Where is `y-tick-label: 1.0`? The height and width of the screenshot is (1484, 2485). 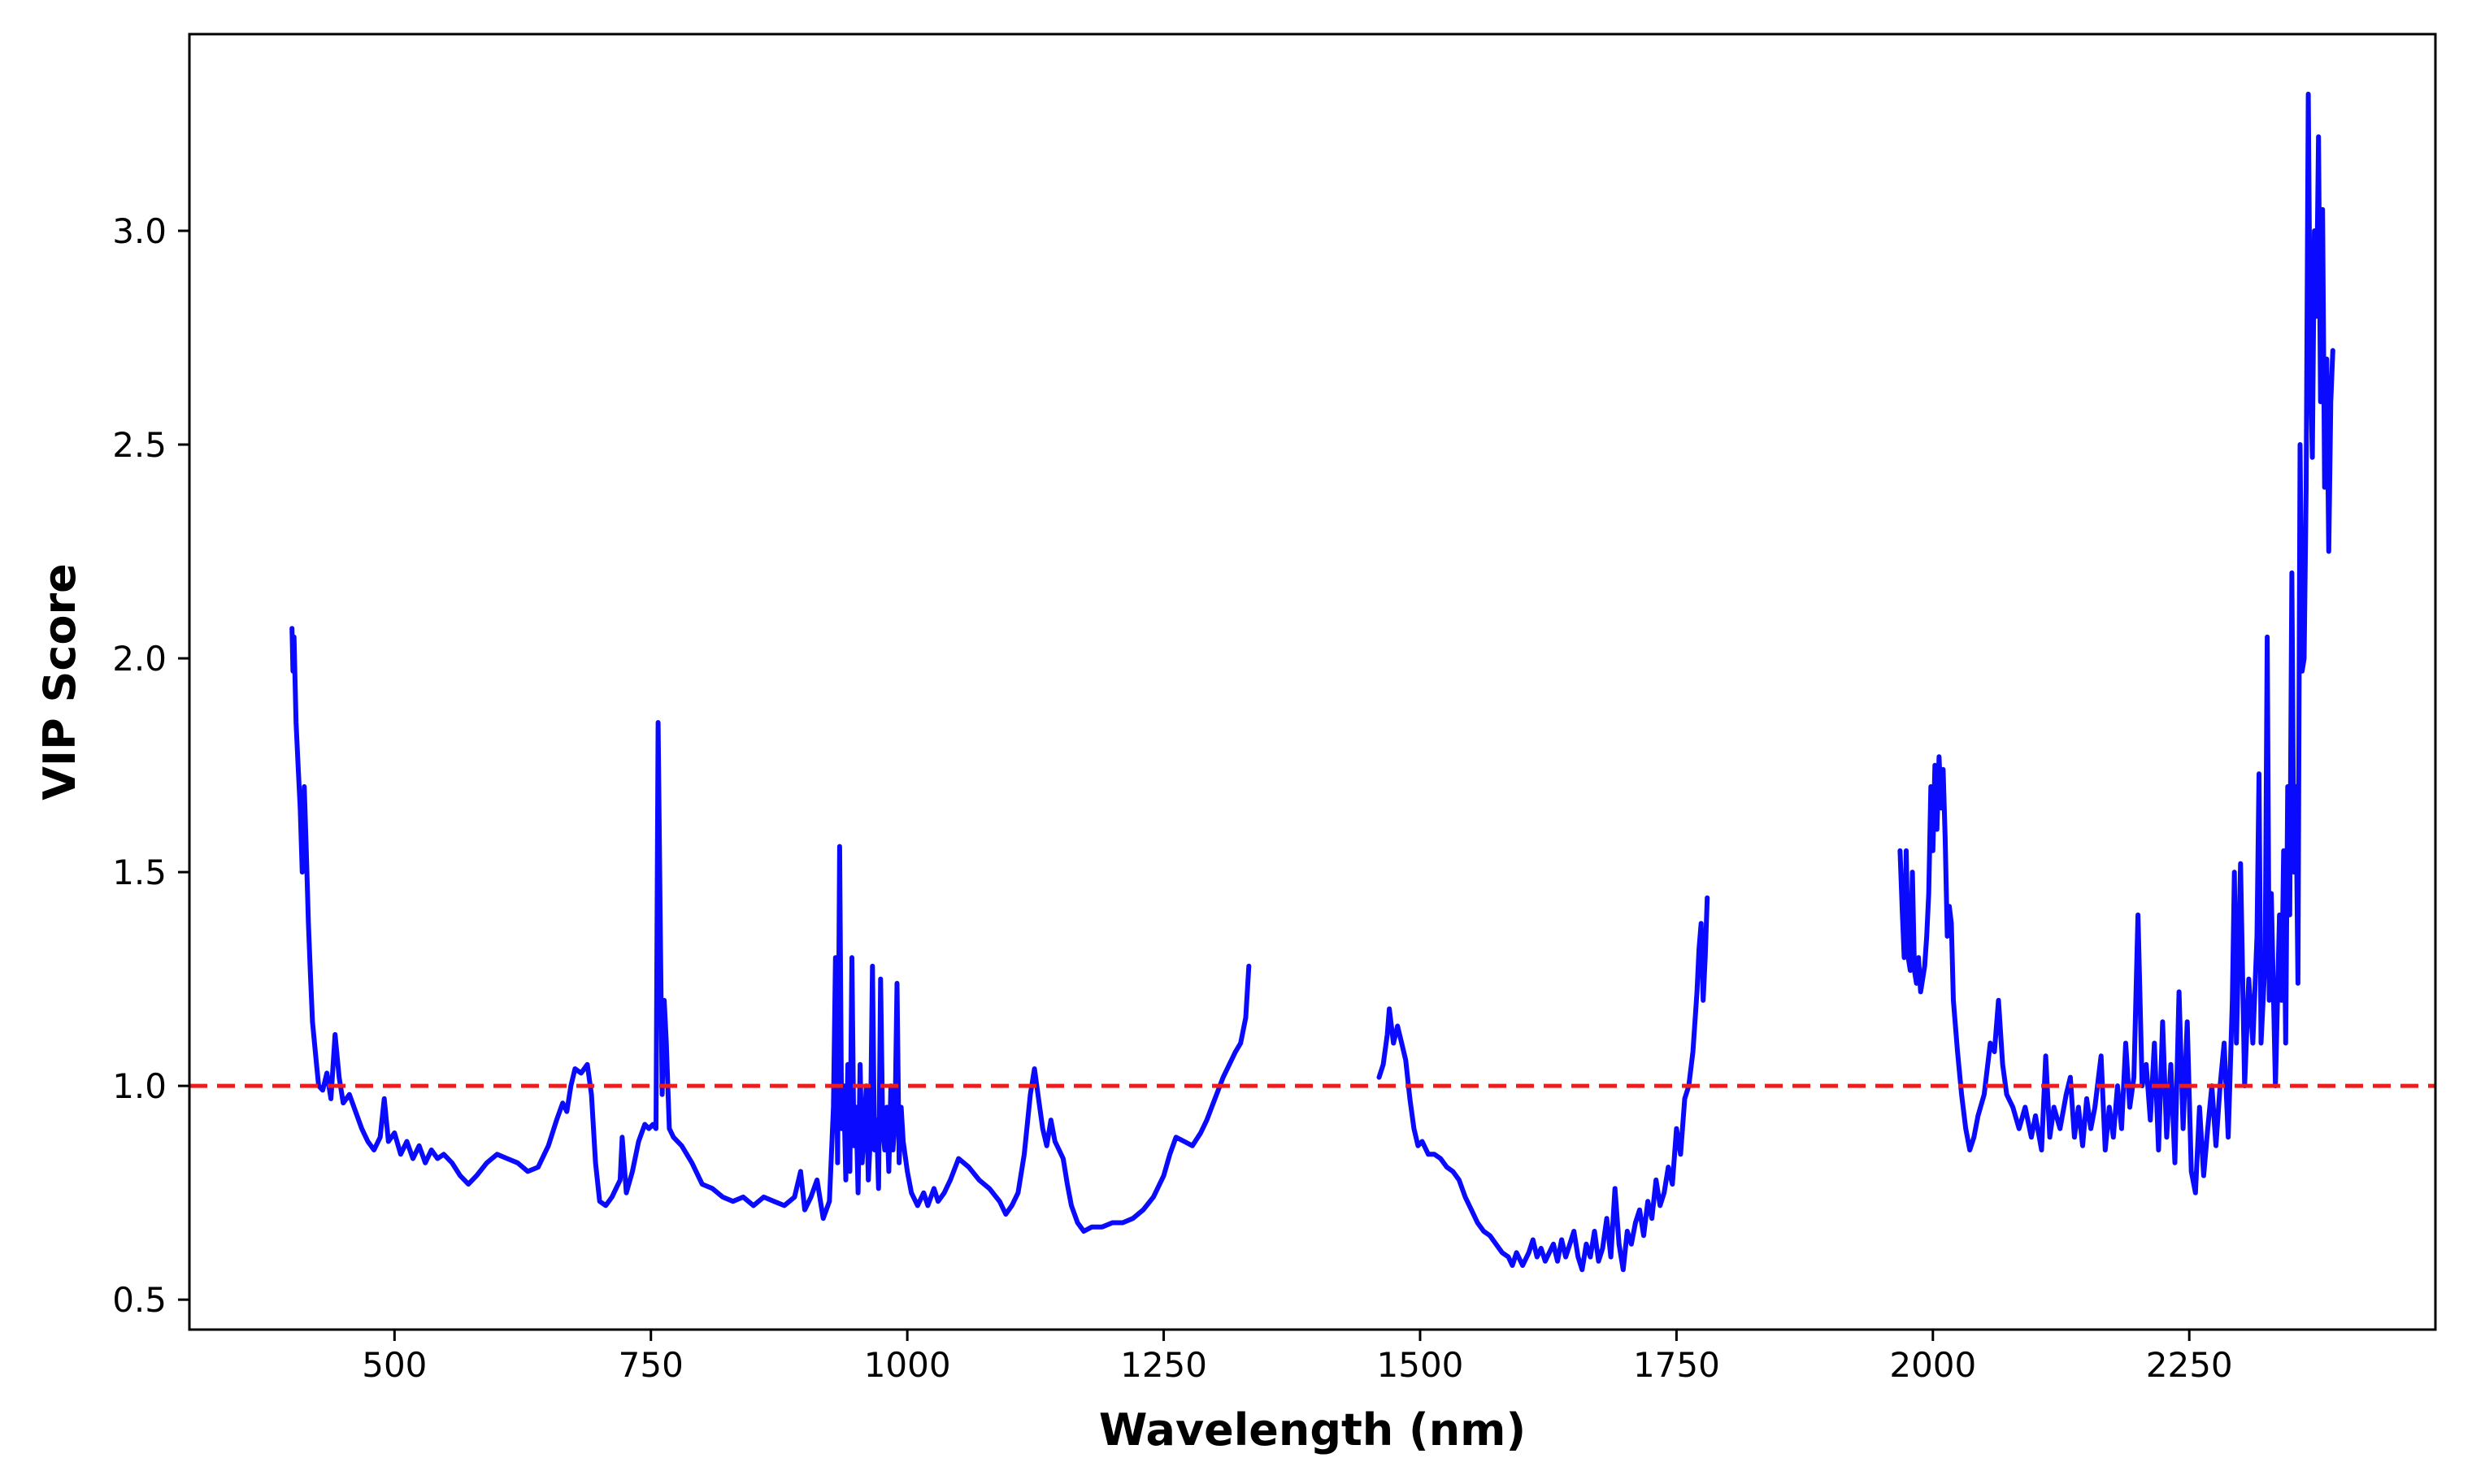 y-tick-label: 1.0 is located at coordinates (139, 1086).